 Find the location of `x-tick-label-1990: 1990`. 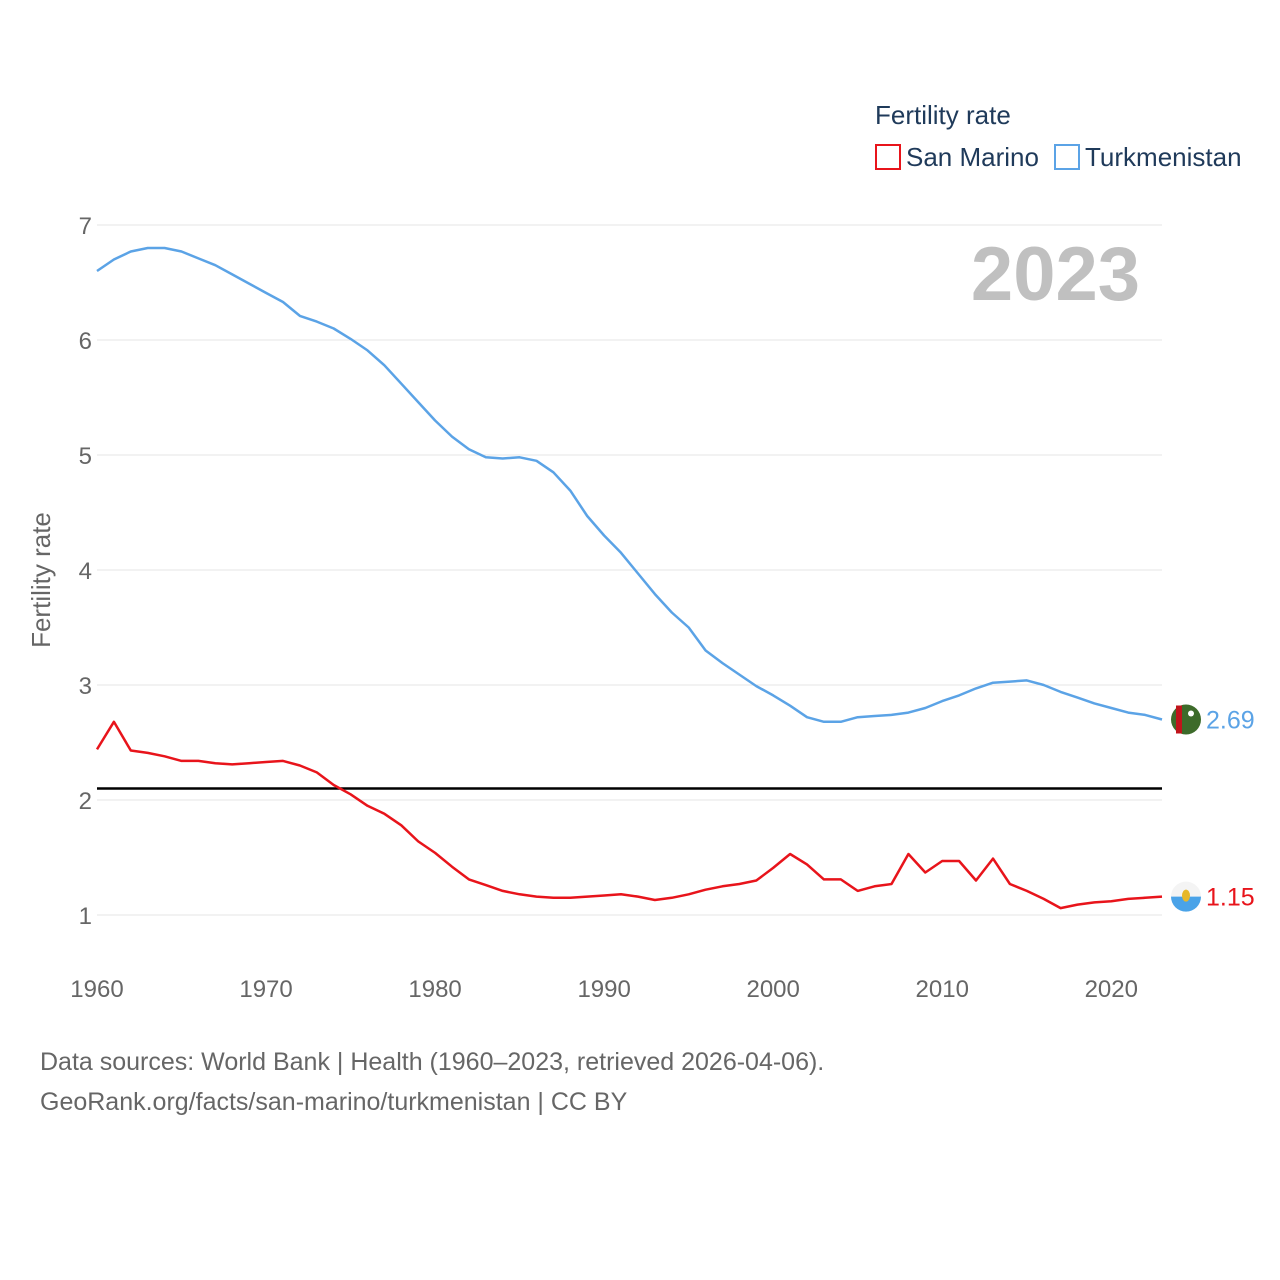

x-tick-label-1990: 1990 is located at coordinates (603, 989).